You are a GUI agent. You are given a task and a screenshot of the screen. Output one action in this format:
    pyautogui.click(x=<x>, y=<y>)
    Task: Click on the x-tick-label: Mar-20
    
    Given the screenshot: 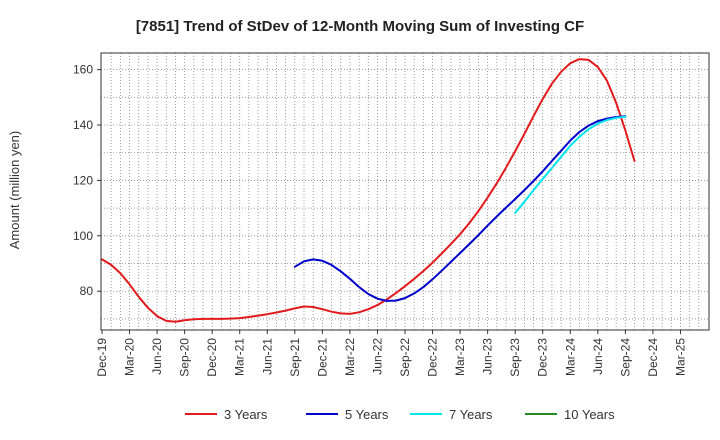 What is the action you would take?
    pyautogui.click(x=130, y=357)
    